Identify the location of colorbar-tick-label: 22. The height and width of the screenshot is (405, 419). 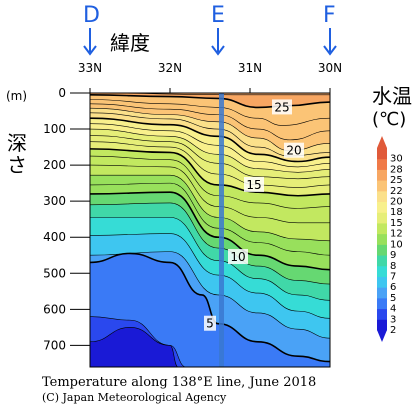
(396, 191).